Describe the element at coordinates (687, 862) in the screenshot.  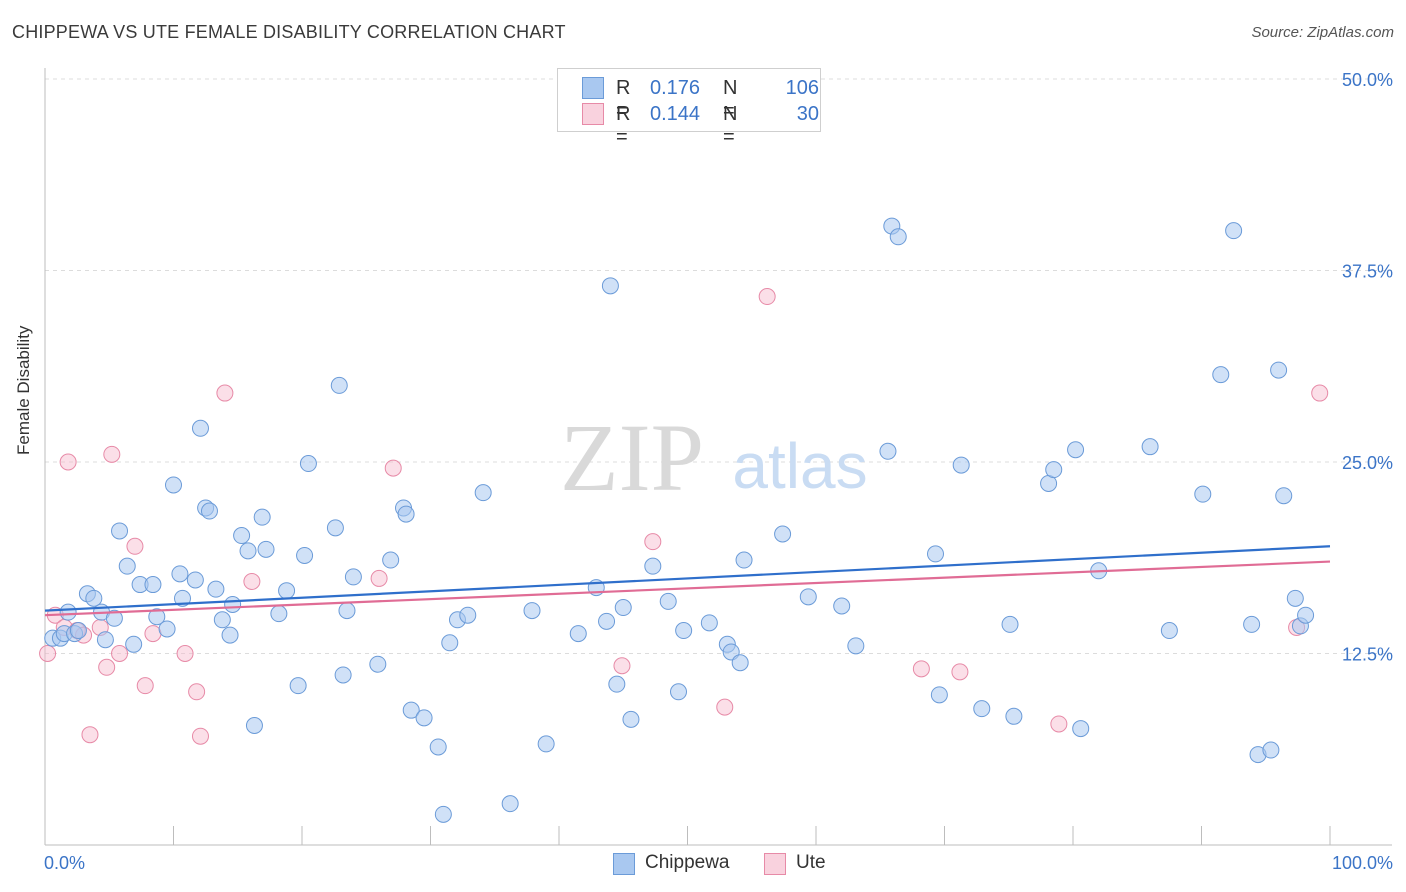
I see `bottom-legend-label: Chippewa` at that location.